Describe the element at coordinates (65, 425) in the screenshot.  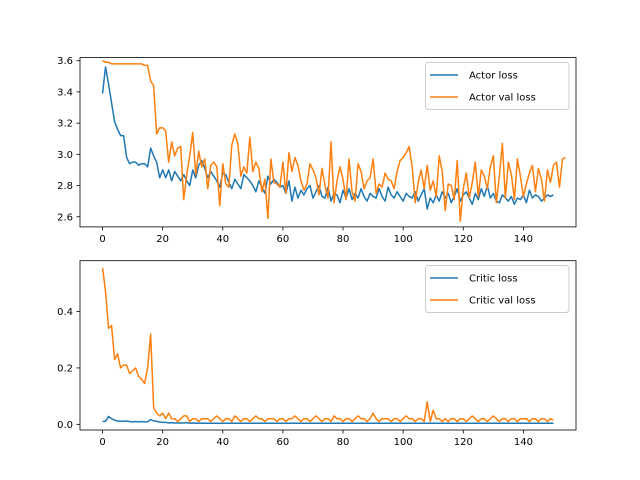
I see `critic-loss-y-tick-label: 0.0` at that location.